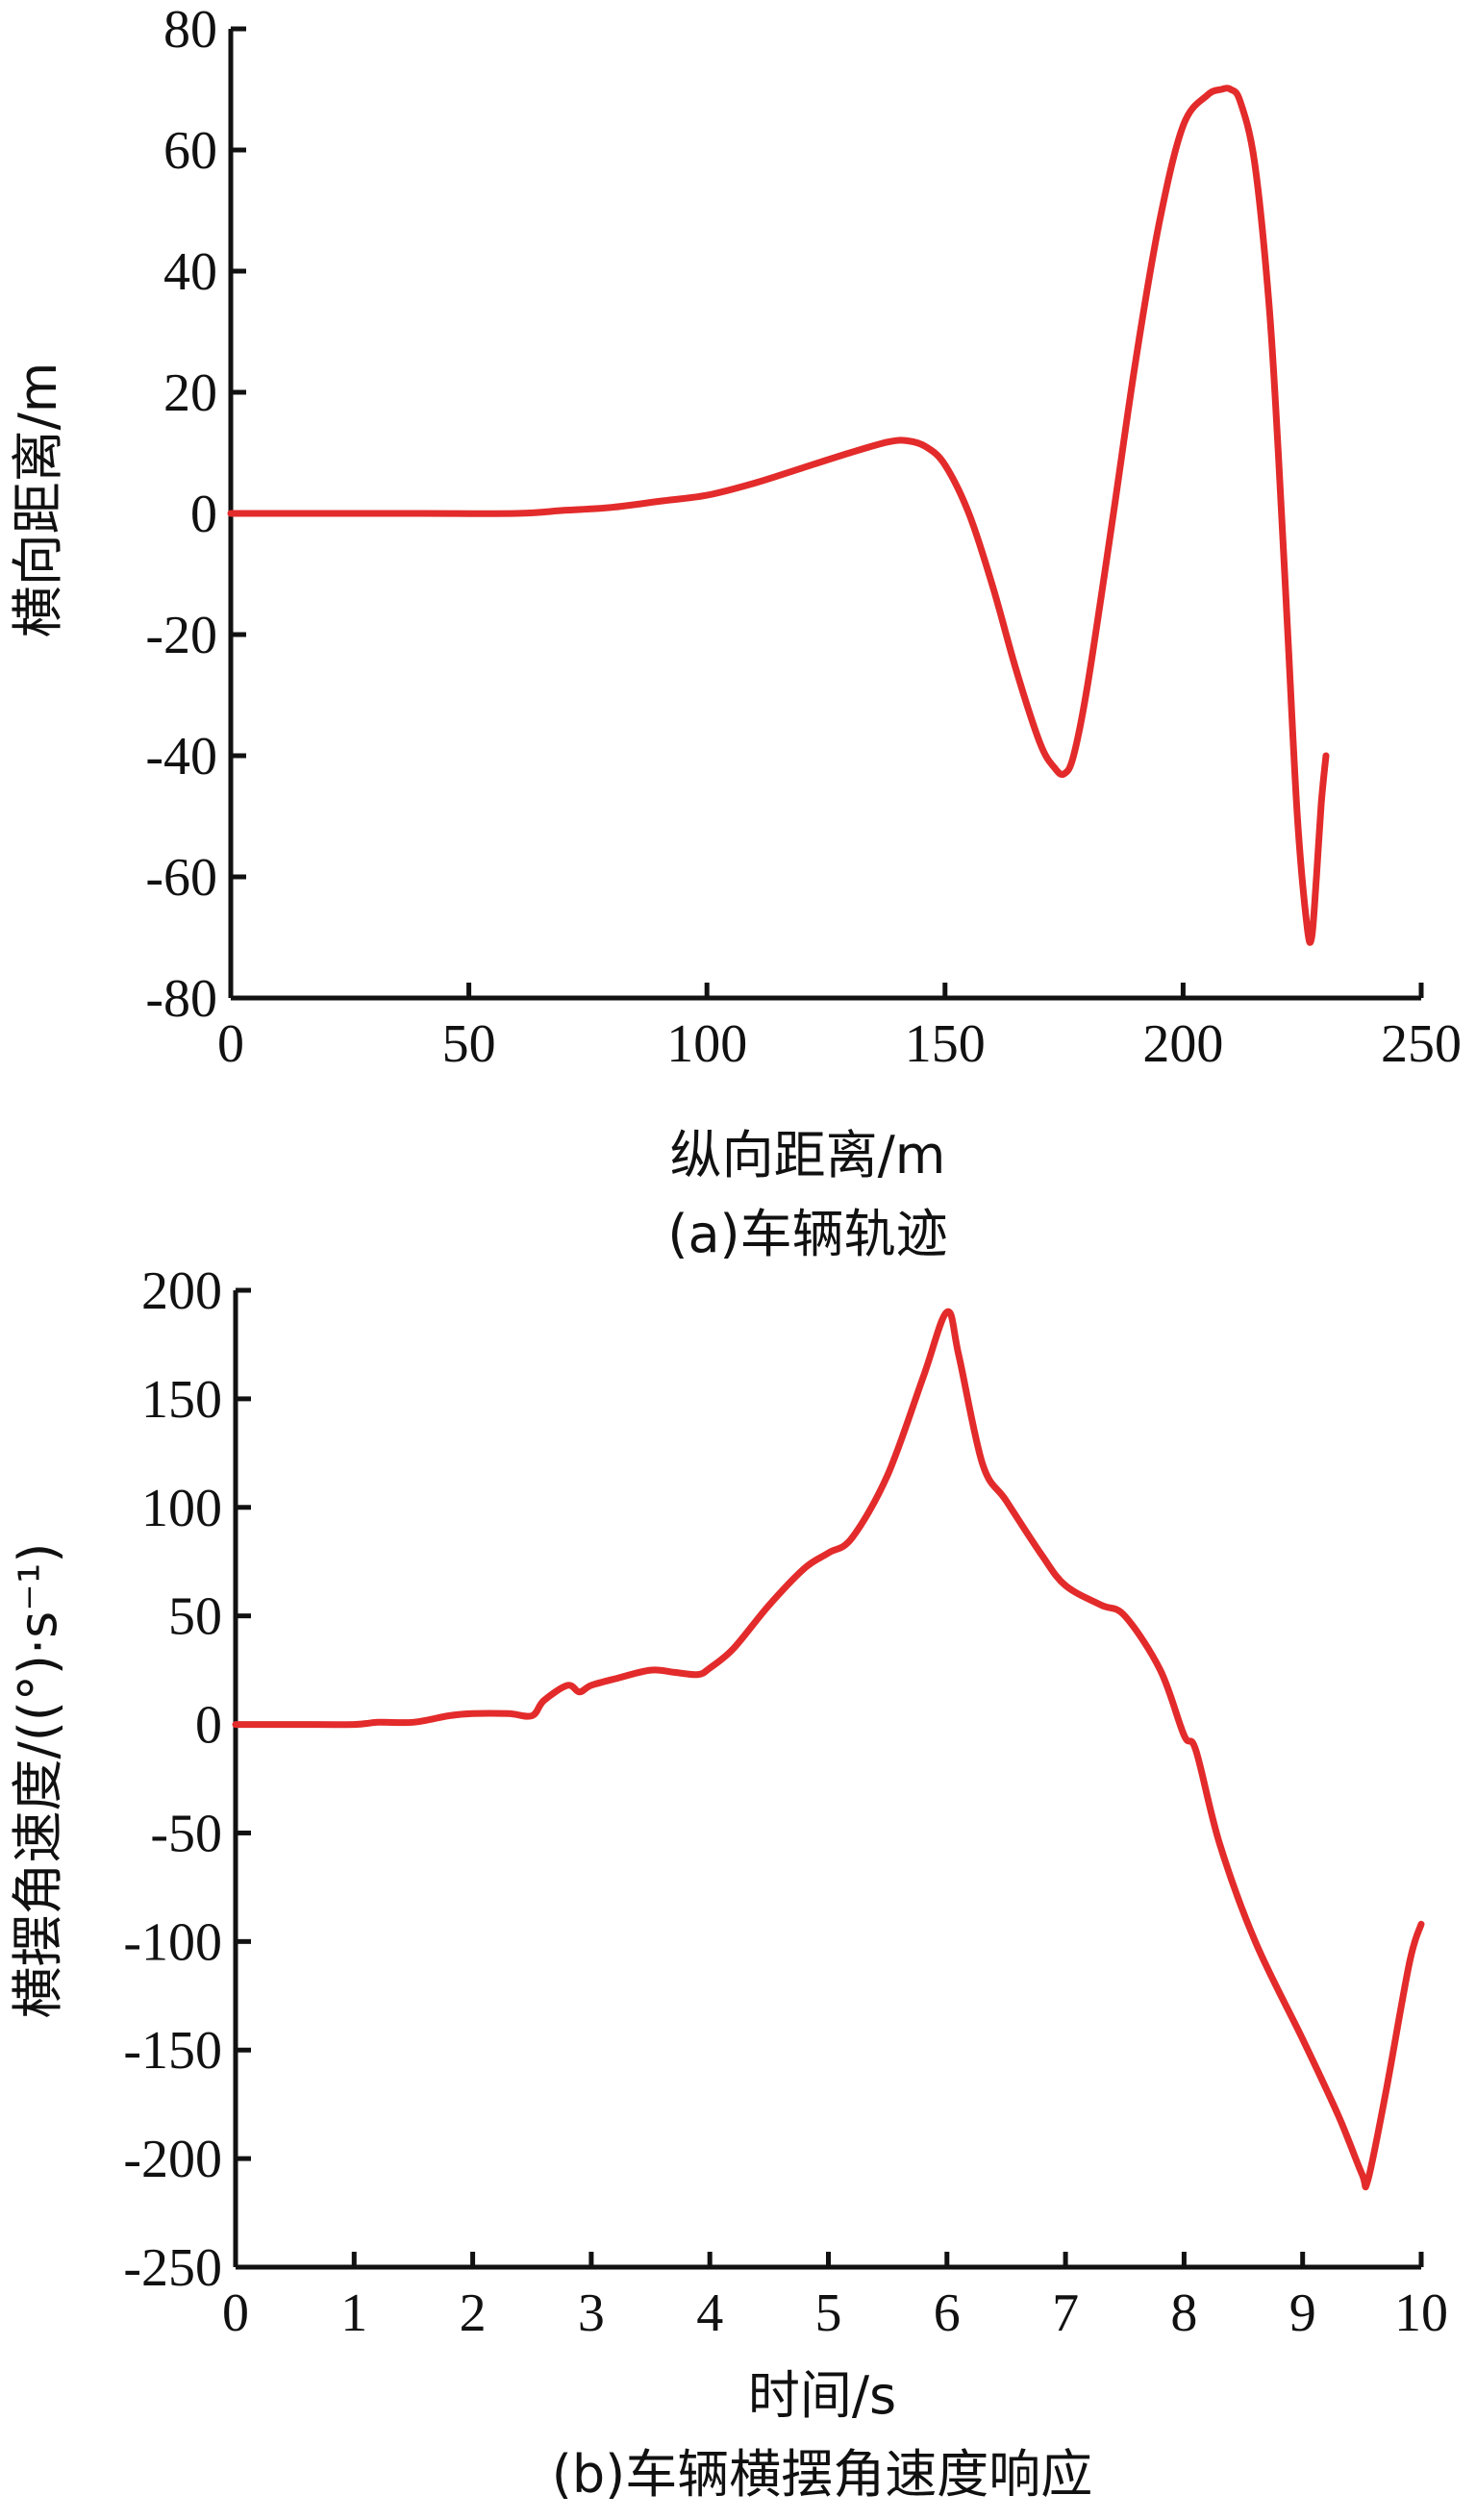 This screenshot has height=2520, width=1476. Describe the element at coordinates (1183, 2313) in the screenshot. I see `chart-b-x-tick-label: 8` at that location.